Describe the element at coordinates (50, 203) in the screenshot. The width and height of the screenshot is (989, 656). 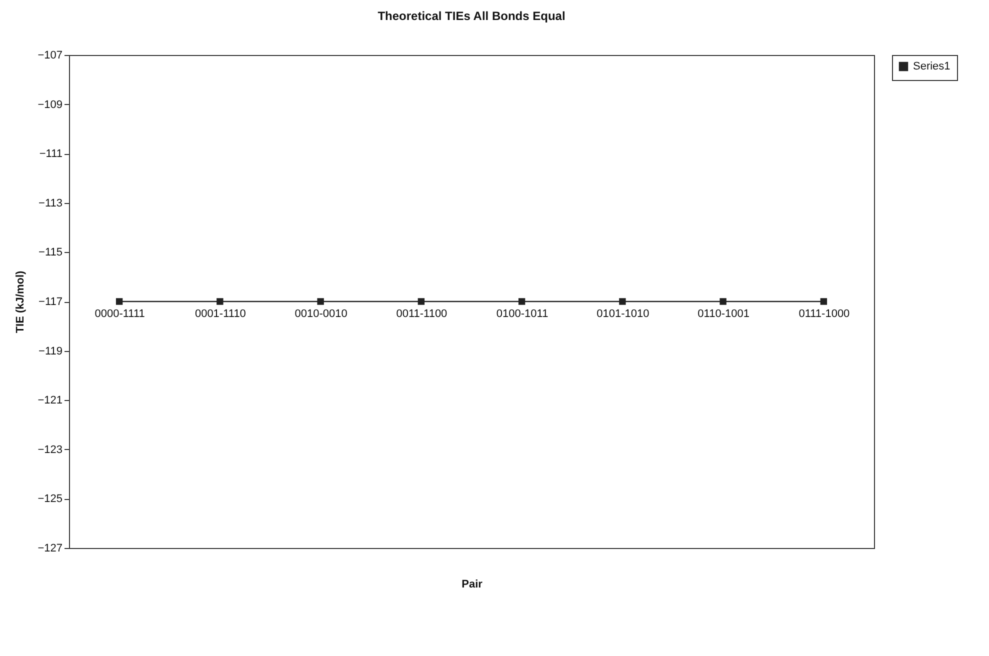
I see `y-tick-label: −113` at that location.